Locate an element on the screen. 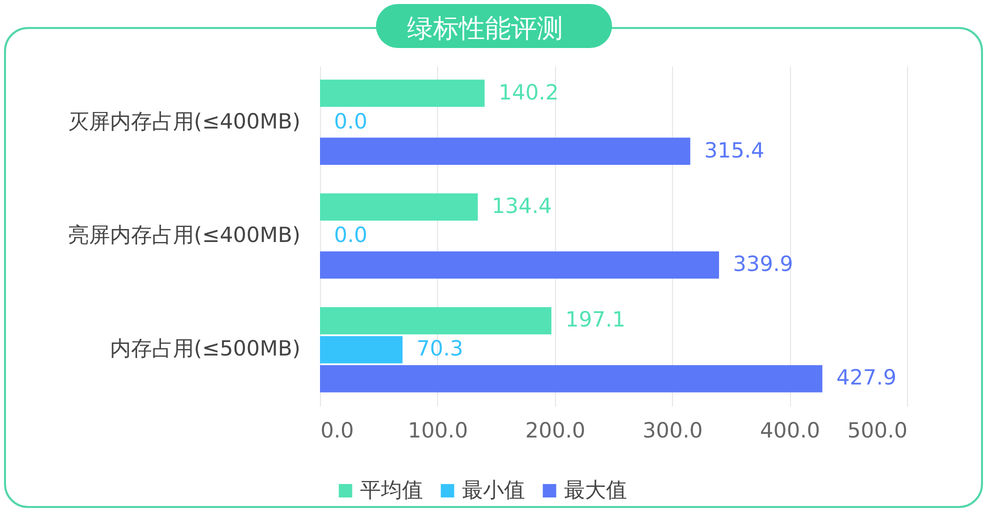  x-tick-label: 0.0 is located at coordinates (337, 430).